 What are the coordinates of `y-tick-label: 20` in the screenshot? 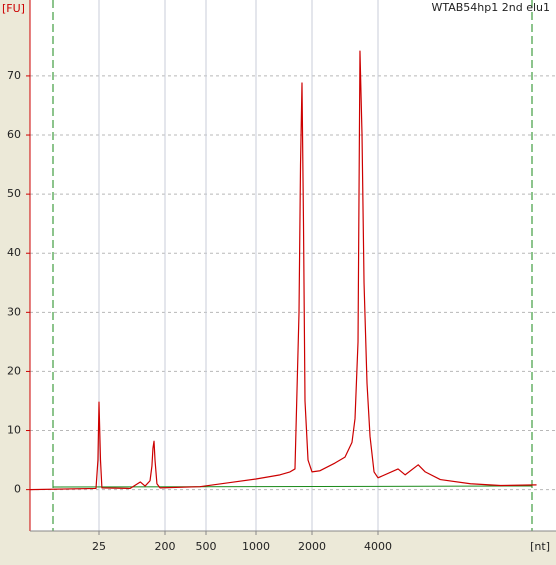 It's located at (14, 370).